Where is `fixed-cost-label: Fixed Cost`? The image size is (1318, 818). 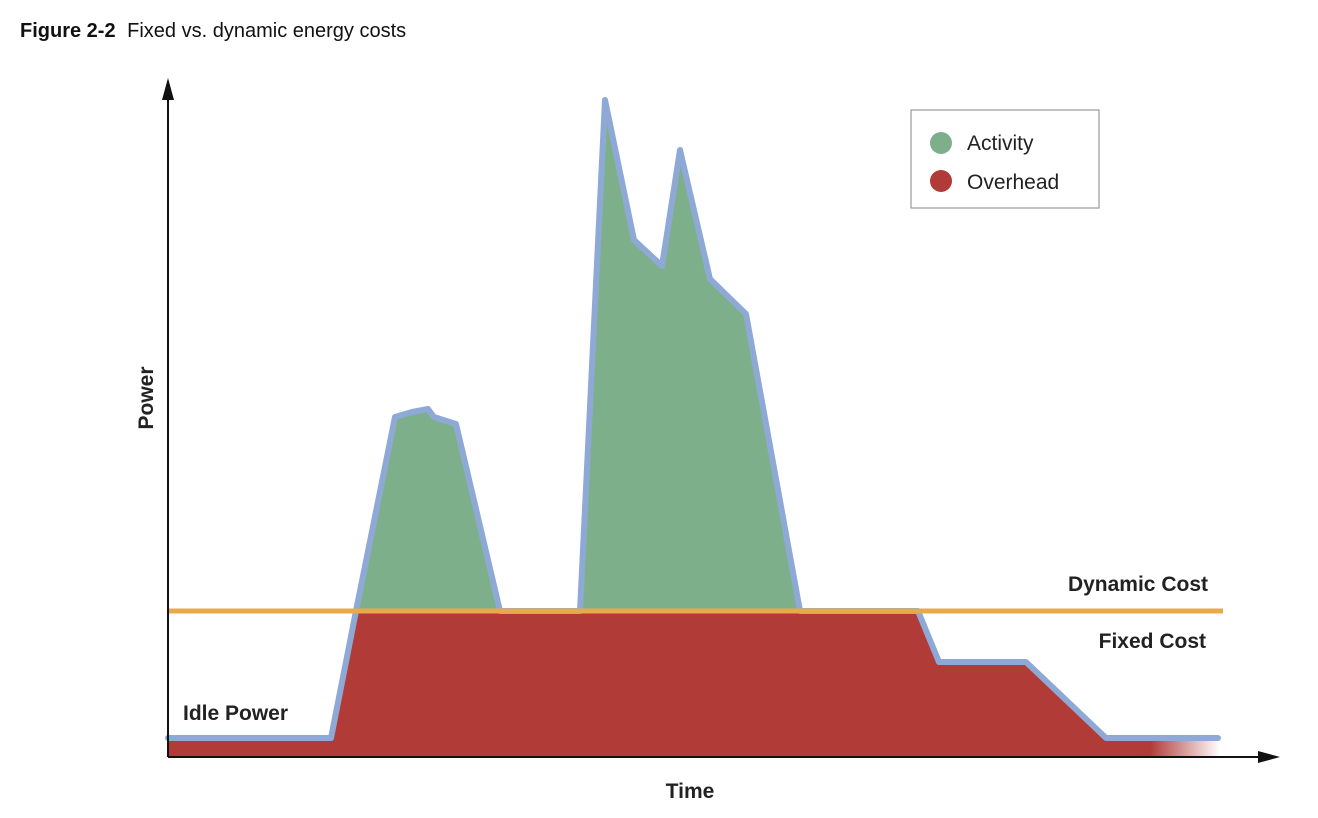
fixed-cost-label: Fixed Cost is located at coordinates (1152, 641).